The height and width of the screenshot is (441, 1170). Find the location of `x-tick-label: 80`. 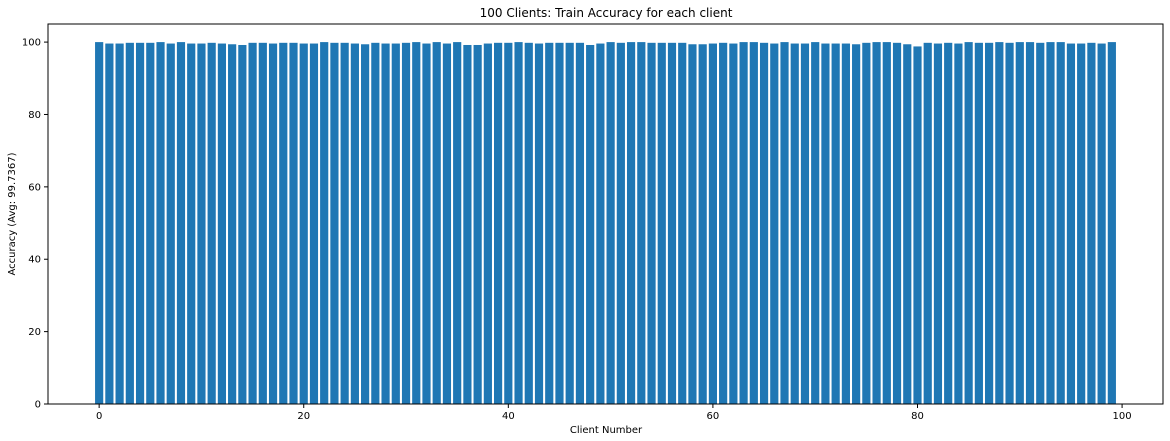

x-tick-label: 80 is located at coordinates (917, 416).